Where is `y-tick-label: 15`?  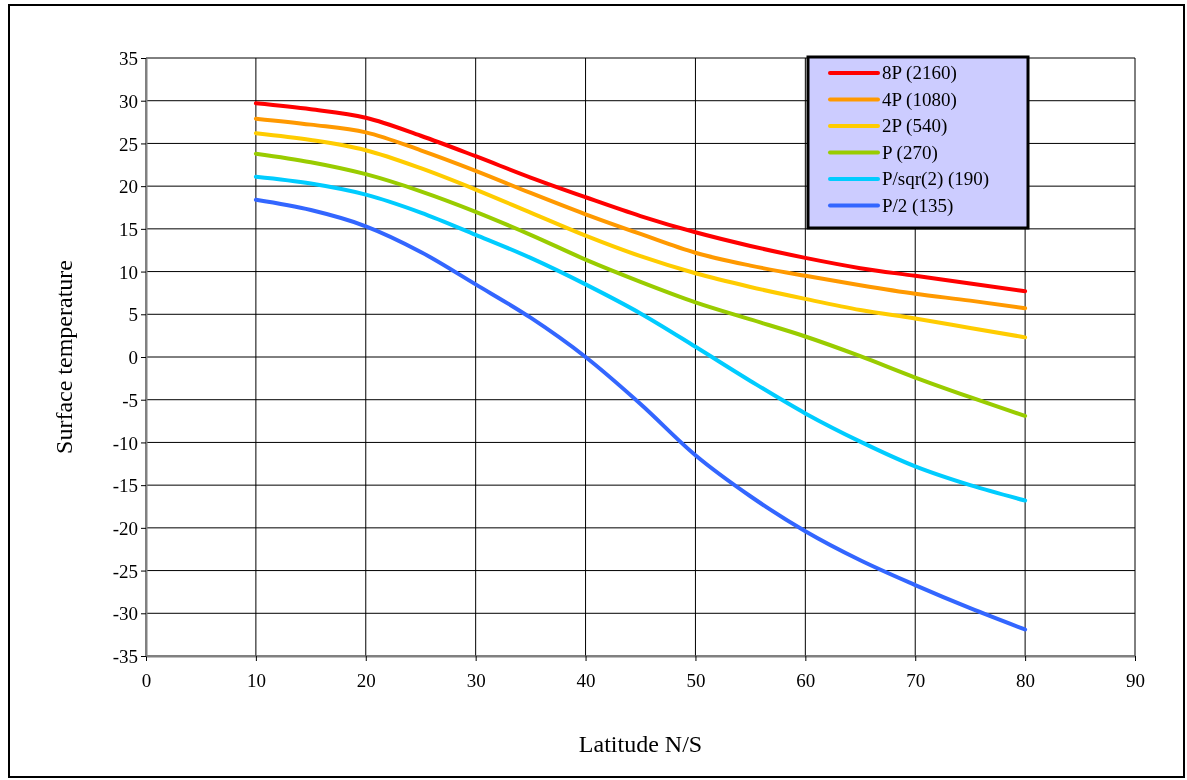 y-tick-label: 15 is located at coordinates (128, 230).